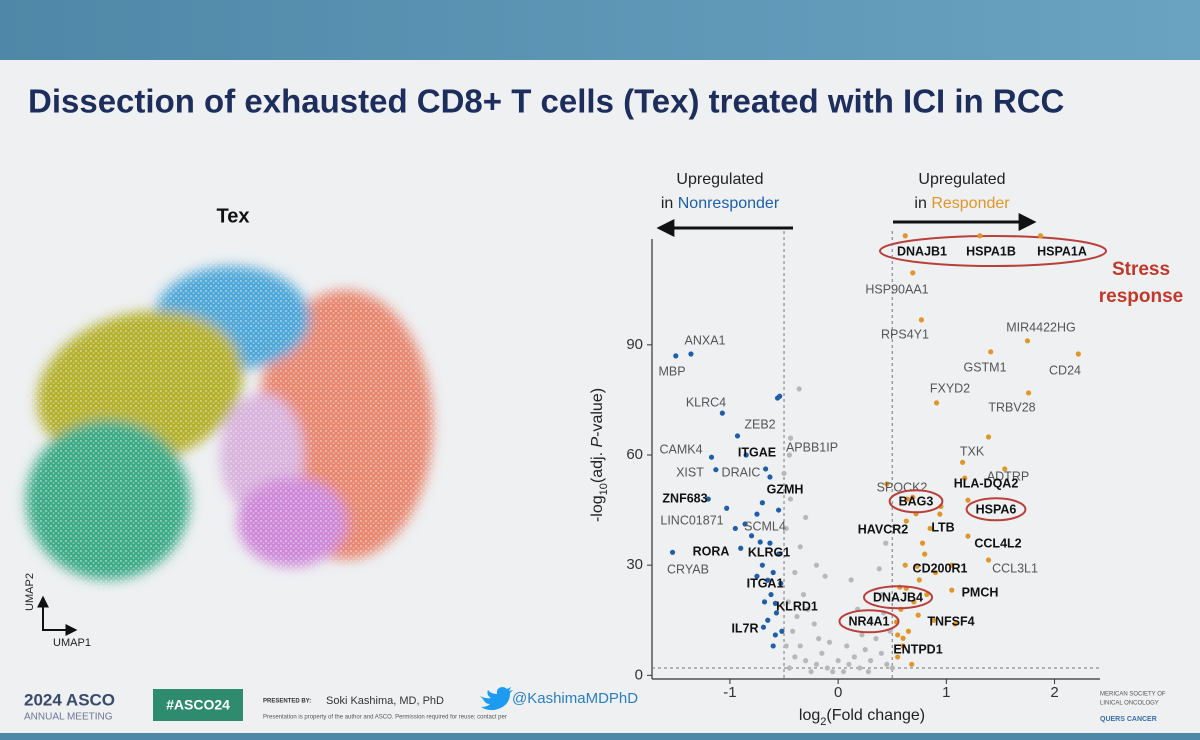 This screenshot has width=1200, height=740. What do you see at coordinates (1054, 692) in the screenshot?
I see `x-tick-label: 2` at bounding box center [1054, 692].